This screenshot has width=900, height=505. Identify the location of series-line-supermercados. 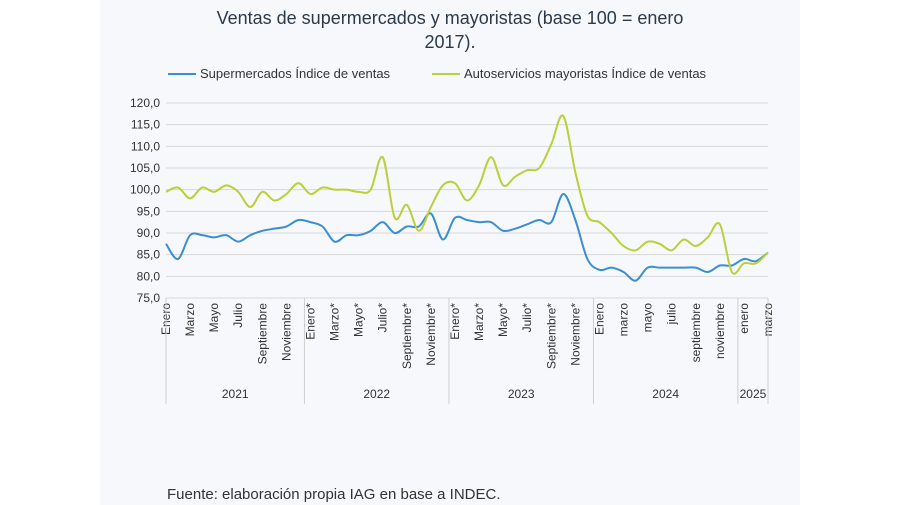
(467, 237).